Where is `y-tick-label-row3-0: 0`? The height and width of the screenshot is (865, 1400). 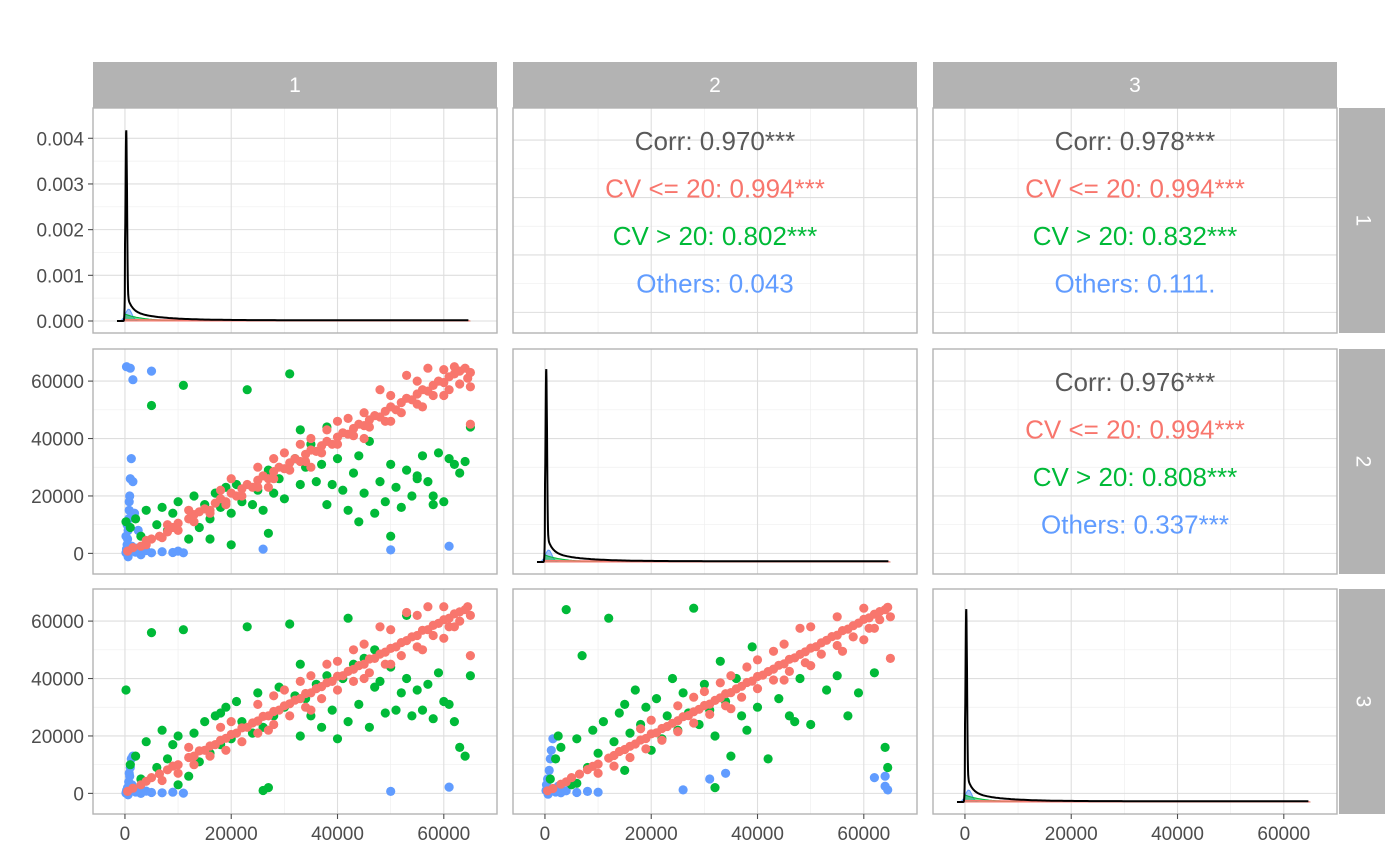 y-tick-label-row3-0: 0 is located at coordinates (78, 794).